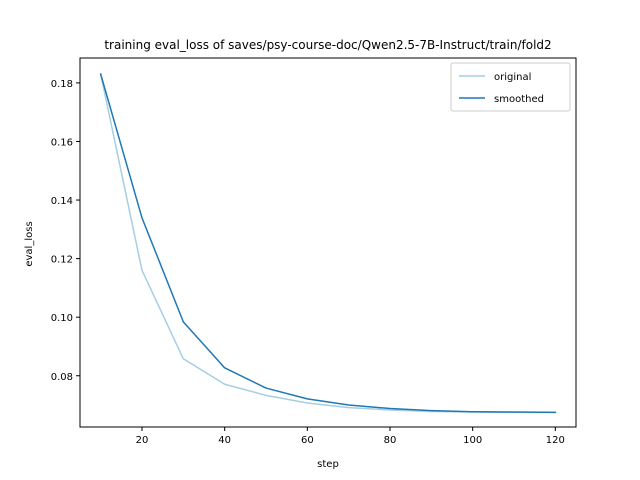  I want to click on legend-label-original: original, so click(512, 77).